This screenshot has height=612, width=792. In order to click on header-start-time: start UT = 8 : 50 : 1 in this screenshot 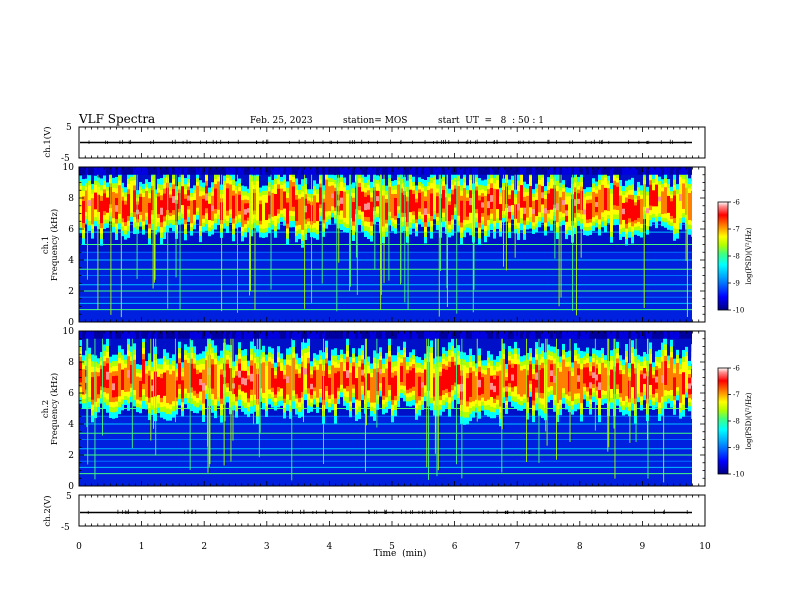, I will do `click(491, 121)`.